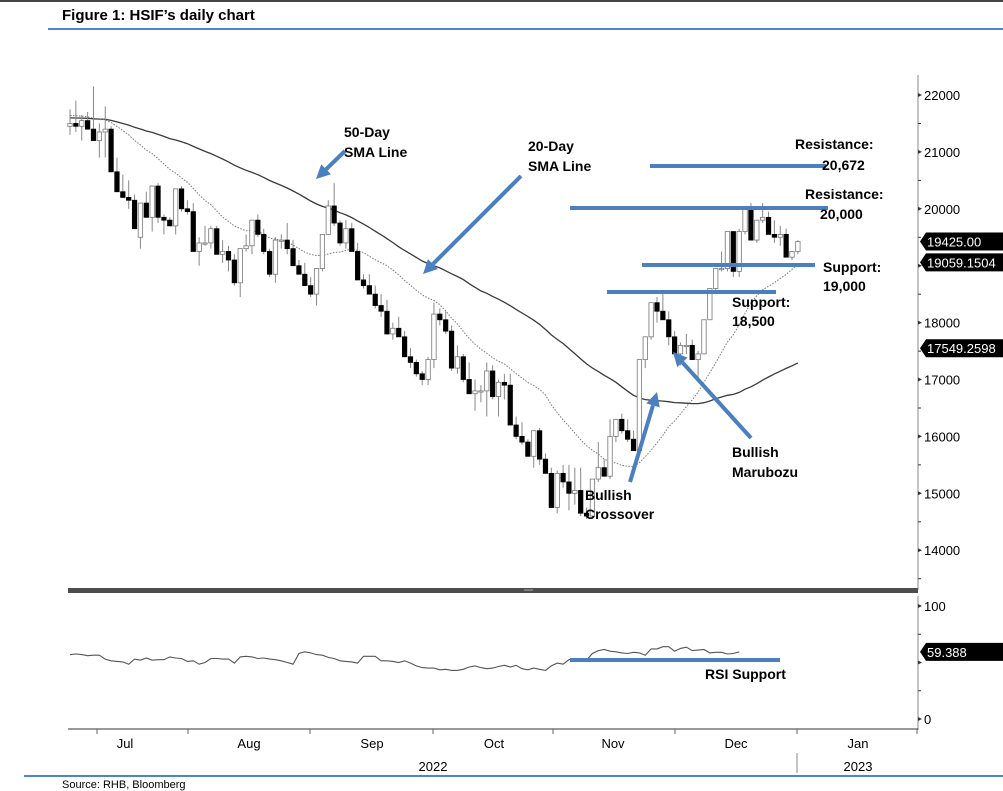  What do you see at coordinates (551, 146) in the screenshot?
I see `annotation-sma20: 20-Day` at bounding box center [551, 146].